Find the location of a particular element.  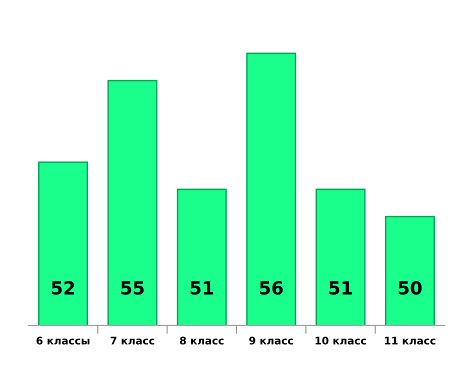

x-tick-label: 10 класс is located at coordinates (341, 340).